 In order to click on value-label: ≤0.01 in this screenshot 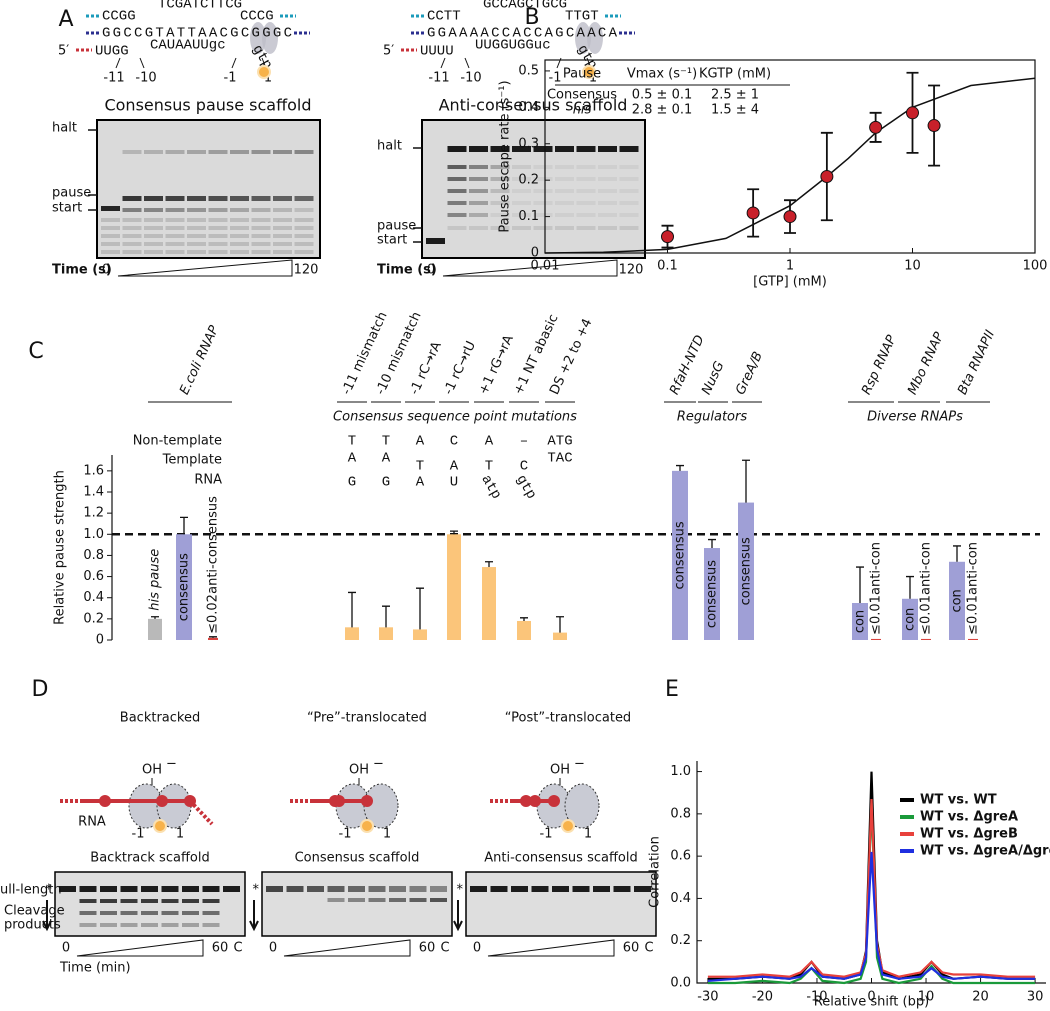, I will do `click(926, 615)`.